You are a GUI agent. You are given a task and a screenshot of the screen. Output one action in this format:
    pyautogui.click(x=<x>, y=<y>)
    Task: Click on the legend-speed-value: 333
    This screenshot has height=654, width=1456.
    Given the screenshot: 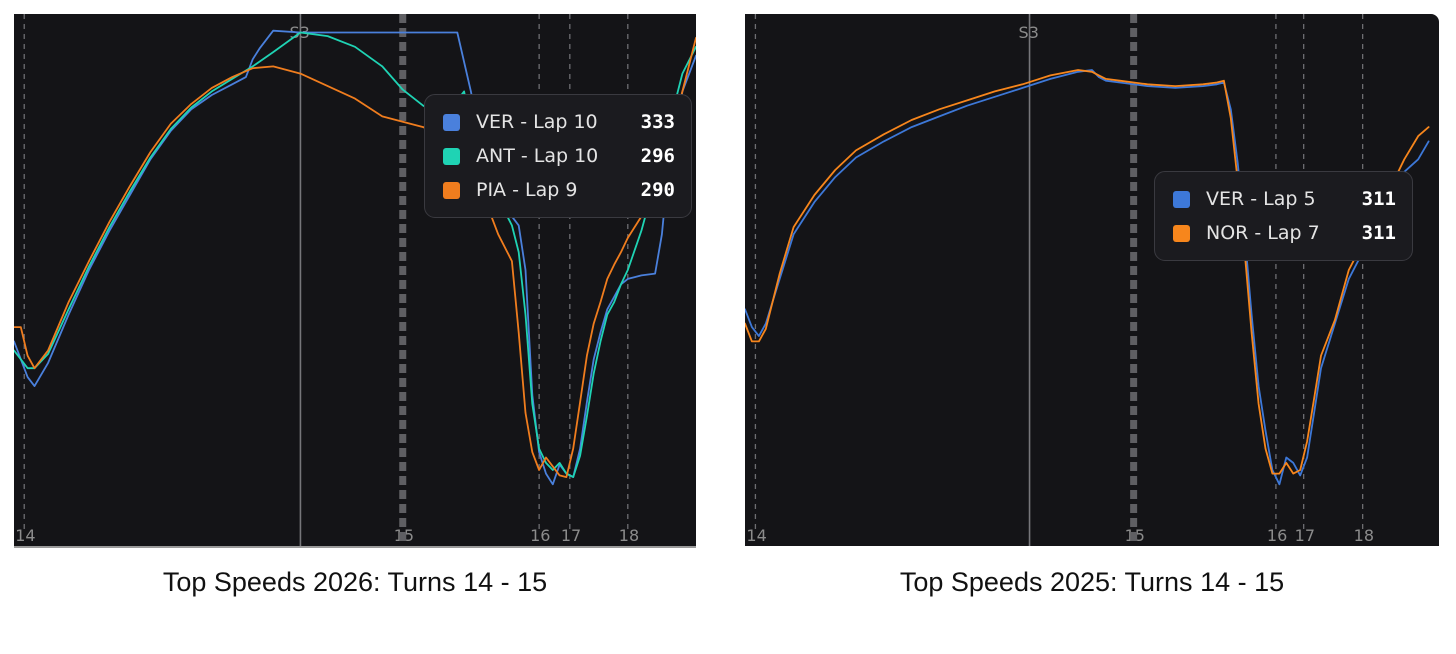 What is the action you would take?
    pyautogui.click(x=657, y=122)
    